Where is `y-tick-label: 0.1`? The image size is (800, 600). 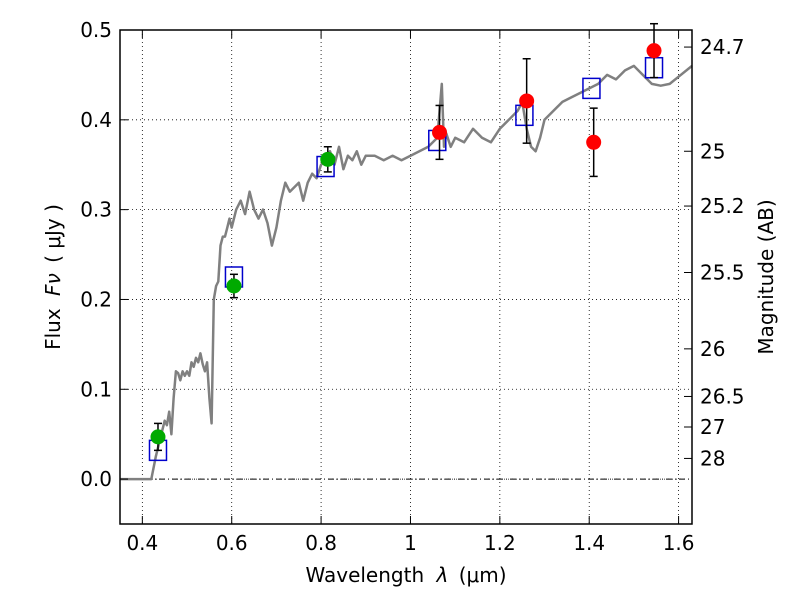
y-tick-label: 0.1 is located at coordinates (96, 389).